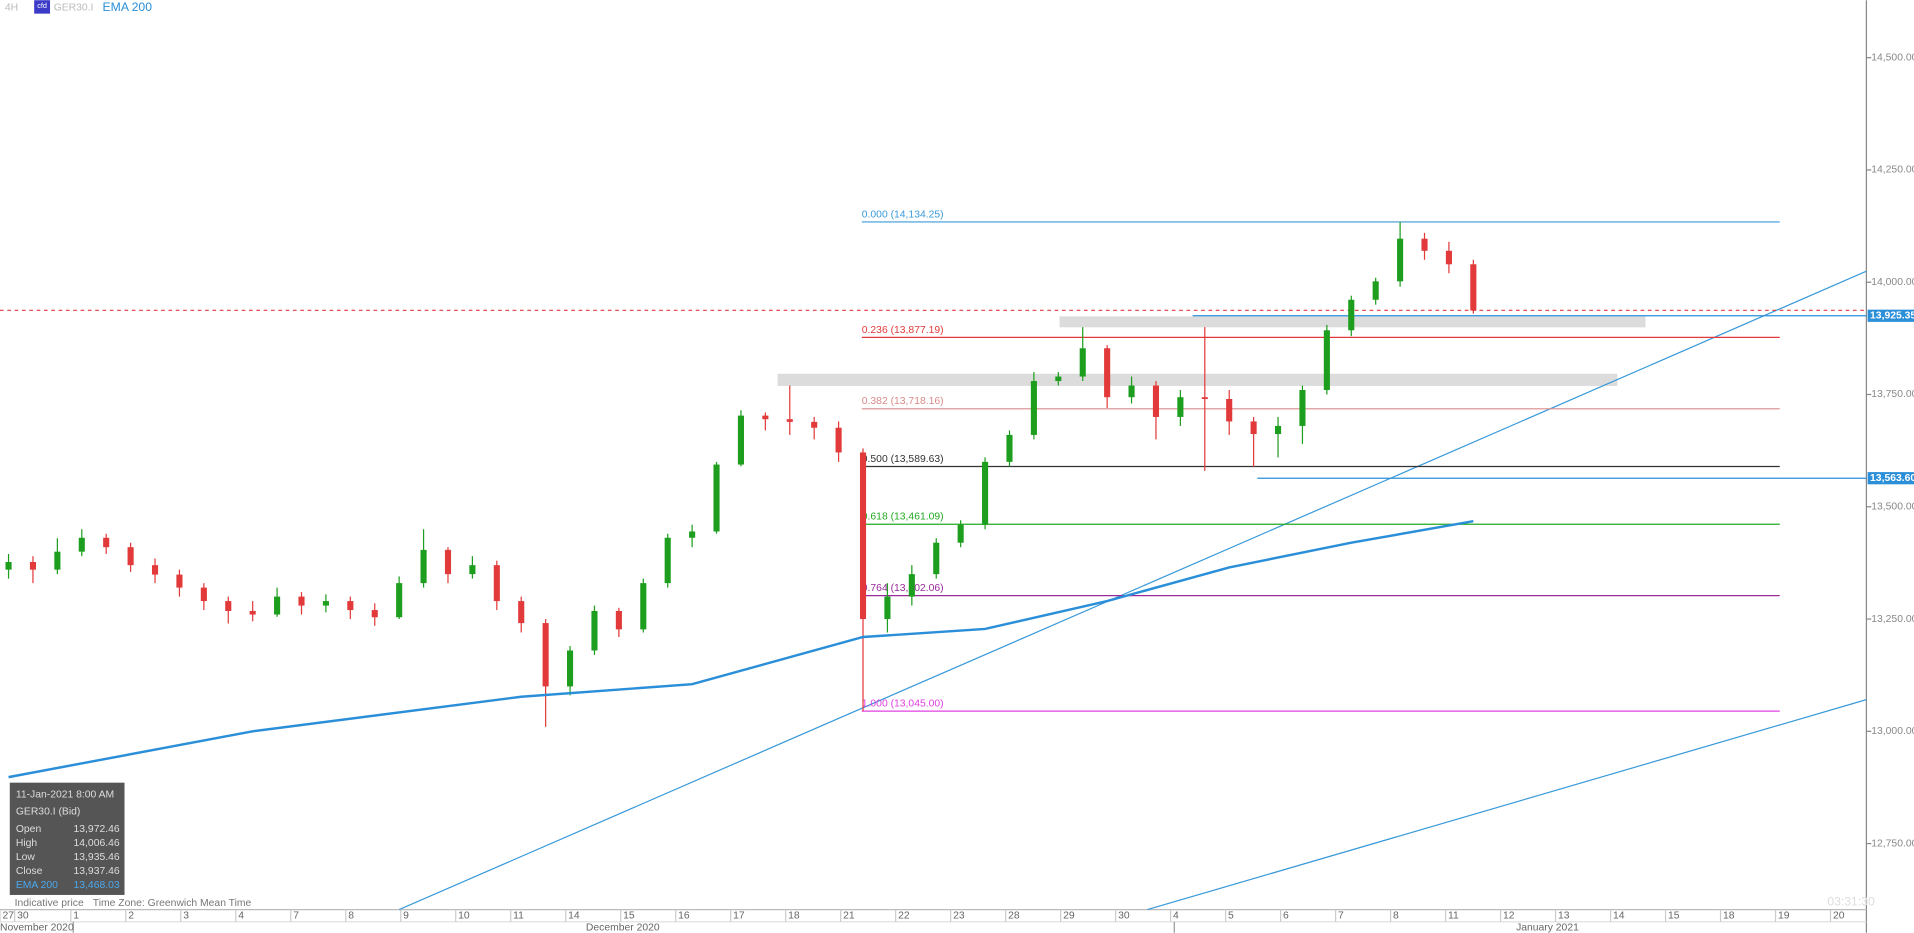  I want to click on y-tick-label: 13,000.00, so click(1892, 731).